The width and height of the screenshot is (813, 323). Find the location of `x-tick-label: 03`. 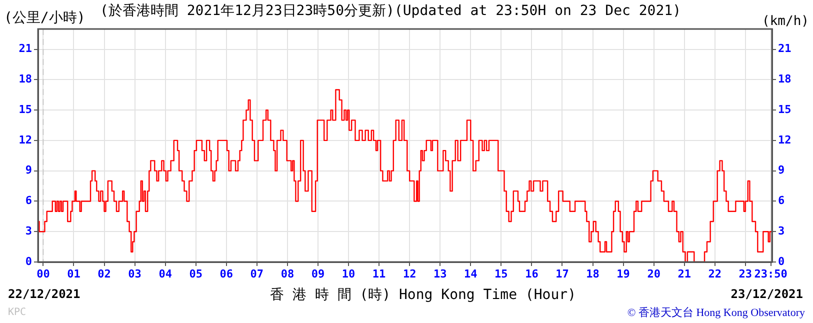

x-tick-label: 03 is located at coordinates (135, 273).